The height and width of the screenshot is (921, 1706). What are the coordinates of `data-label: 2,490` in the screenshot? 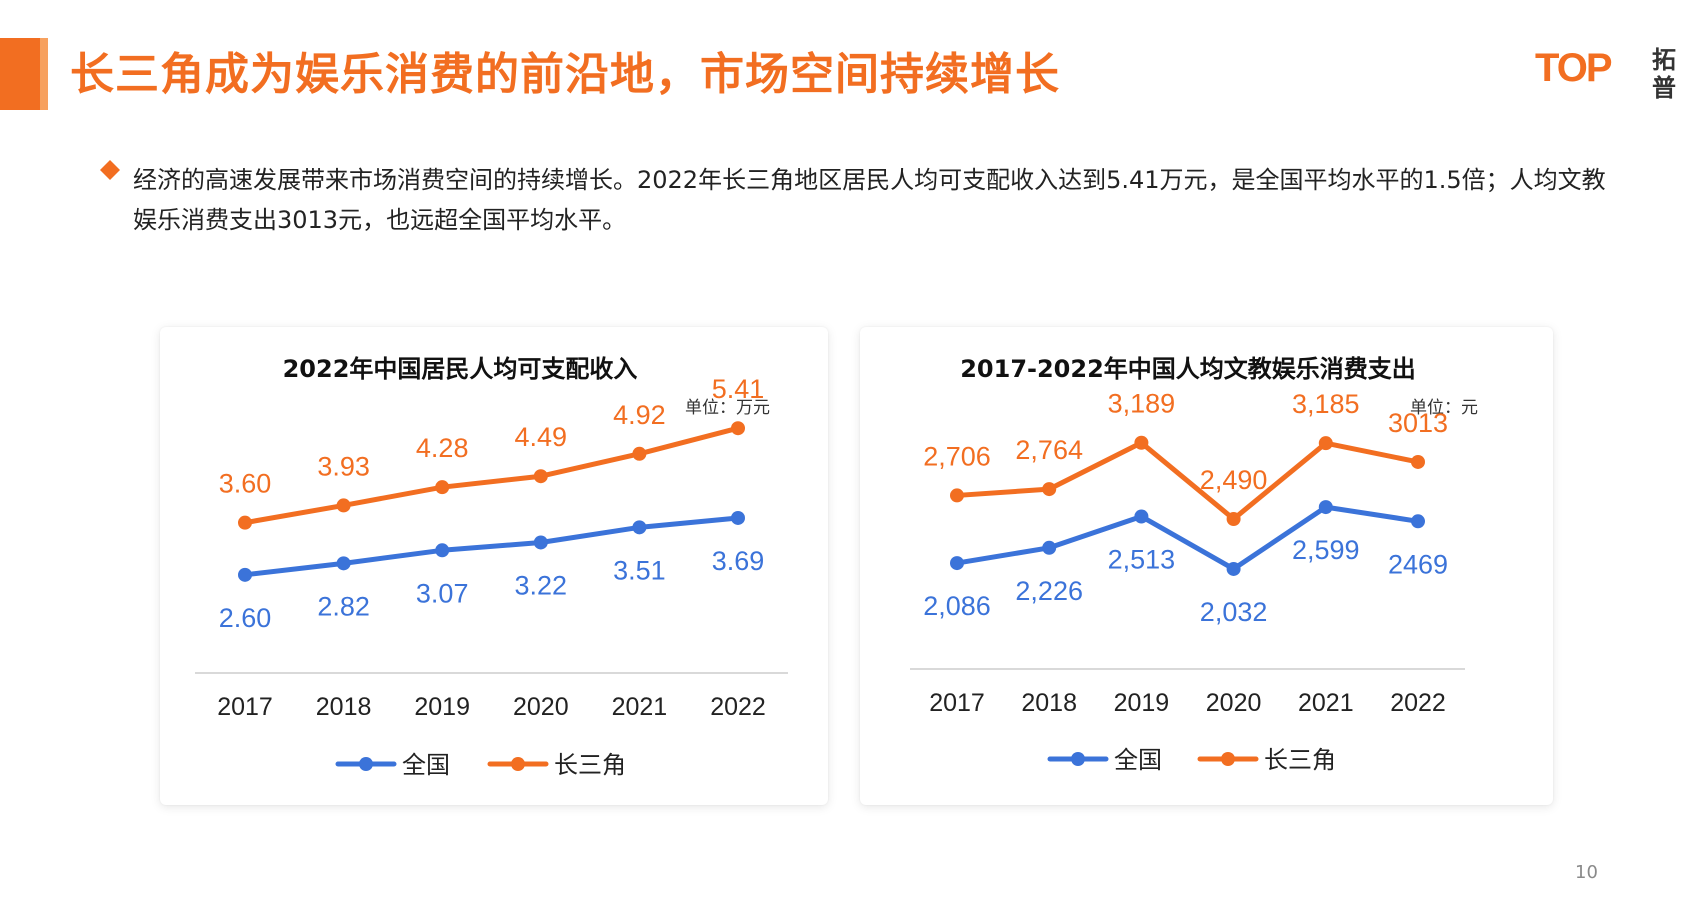 It's located at (1234, 480).